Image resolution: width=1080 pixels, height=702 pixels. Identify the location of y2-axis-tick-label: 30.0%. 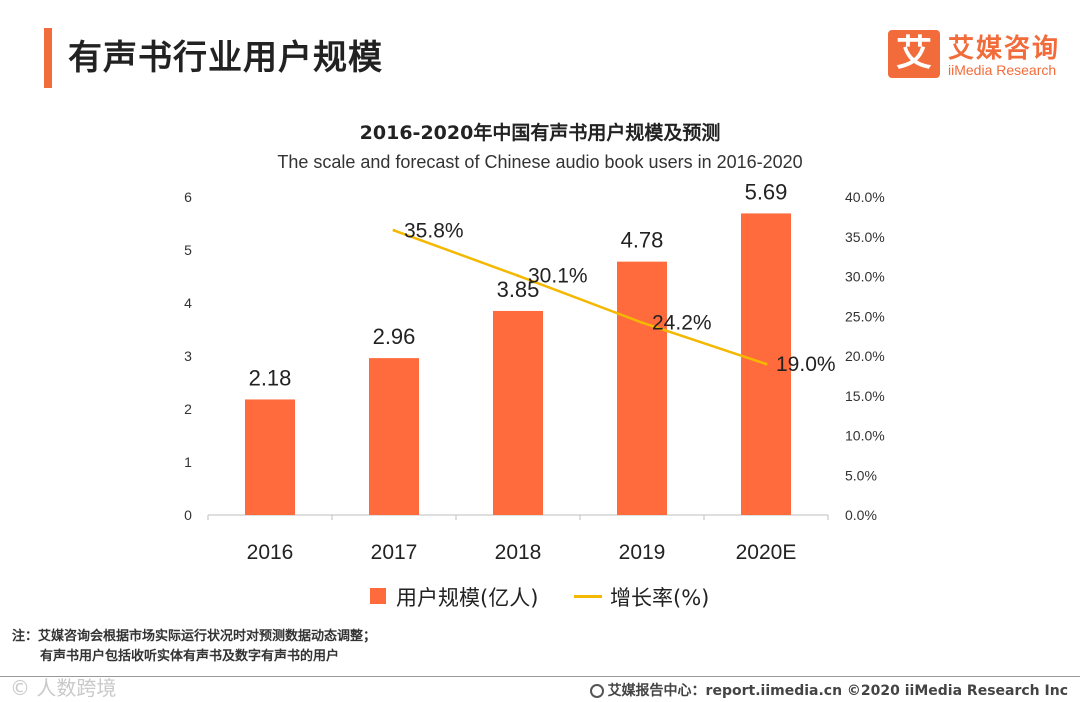
(865, 277).